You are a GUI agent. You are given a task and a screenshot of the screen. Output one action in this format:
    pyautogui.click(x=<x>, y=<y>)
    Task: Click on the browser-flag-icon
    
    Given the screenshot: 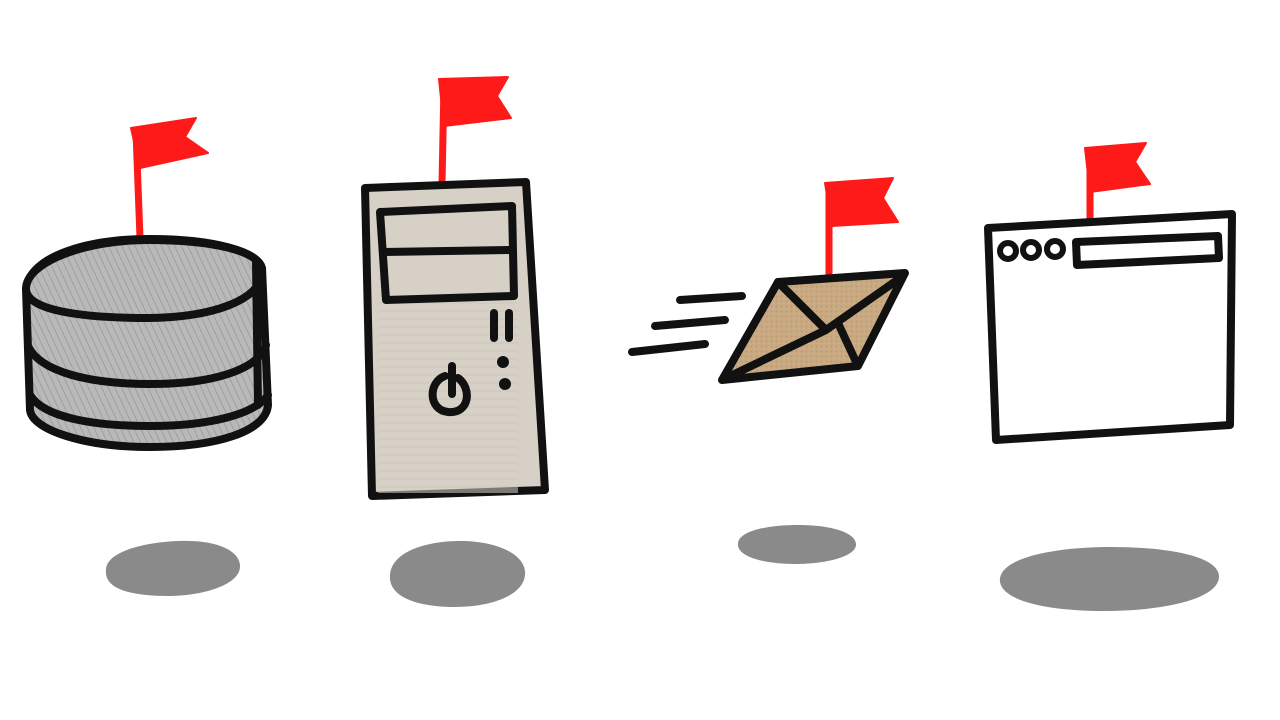 What is the action you would take?
    pyautogui.click(x=1117, y=182)
    